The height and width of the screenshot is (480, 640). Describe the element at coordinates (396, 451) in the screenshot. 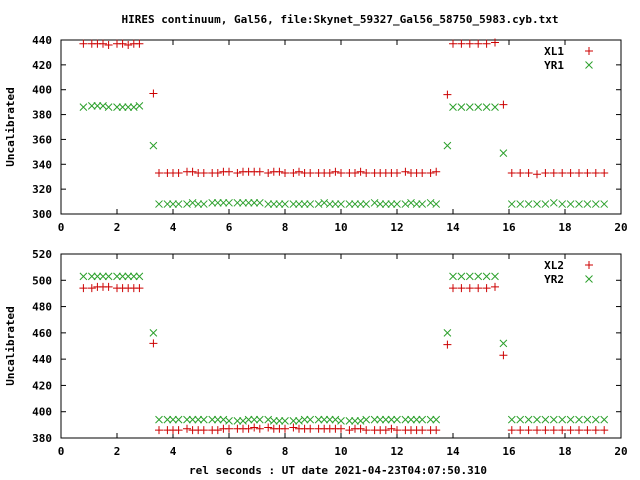

I see `x-tick-label: 12` at that location.